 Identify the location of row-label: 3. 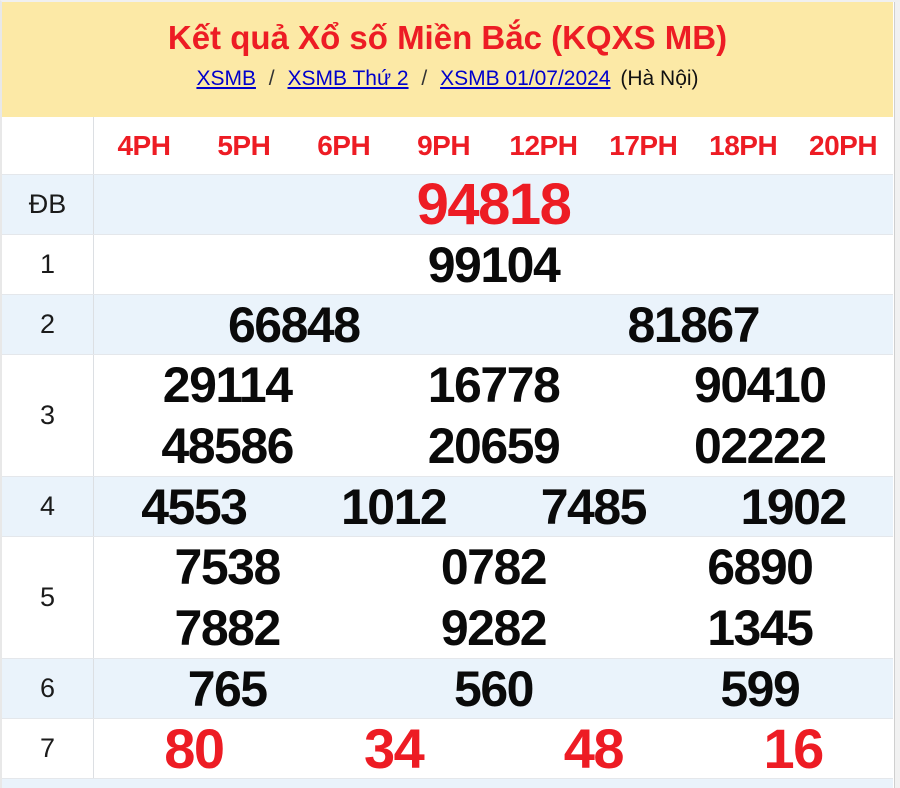
(48, 415).